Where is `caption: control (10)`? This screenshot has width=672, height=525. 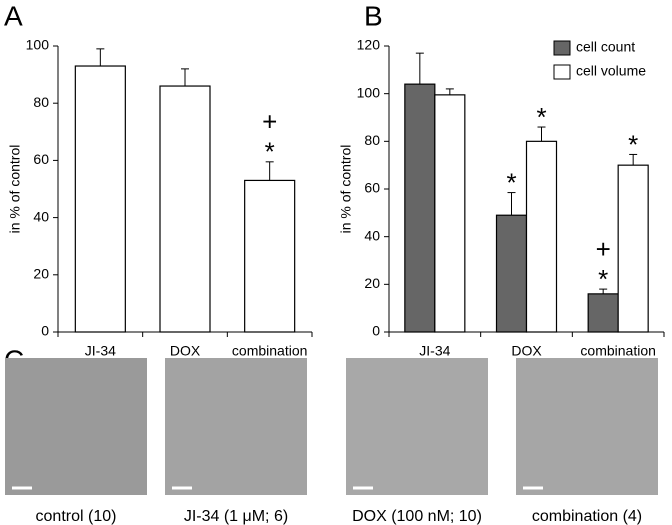 caption: control (10) is located at coordinates (76, 516).